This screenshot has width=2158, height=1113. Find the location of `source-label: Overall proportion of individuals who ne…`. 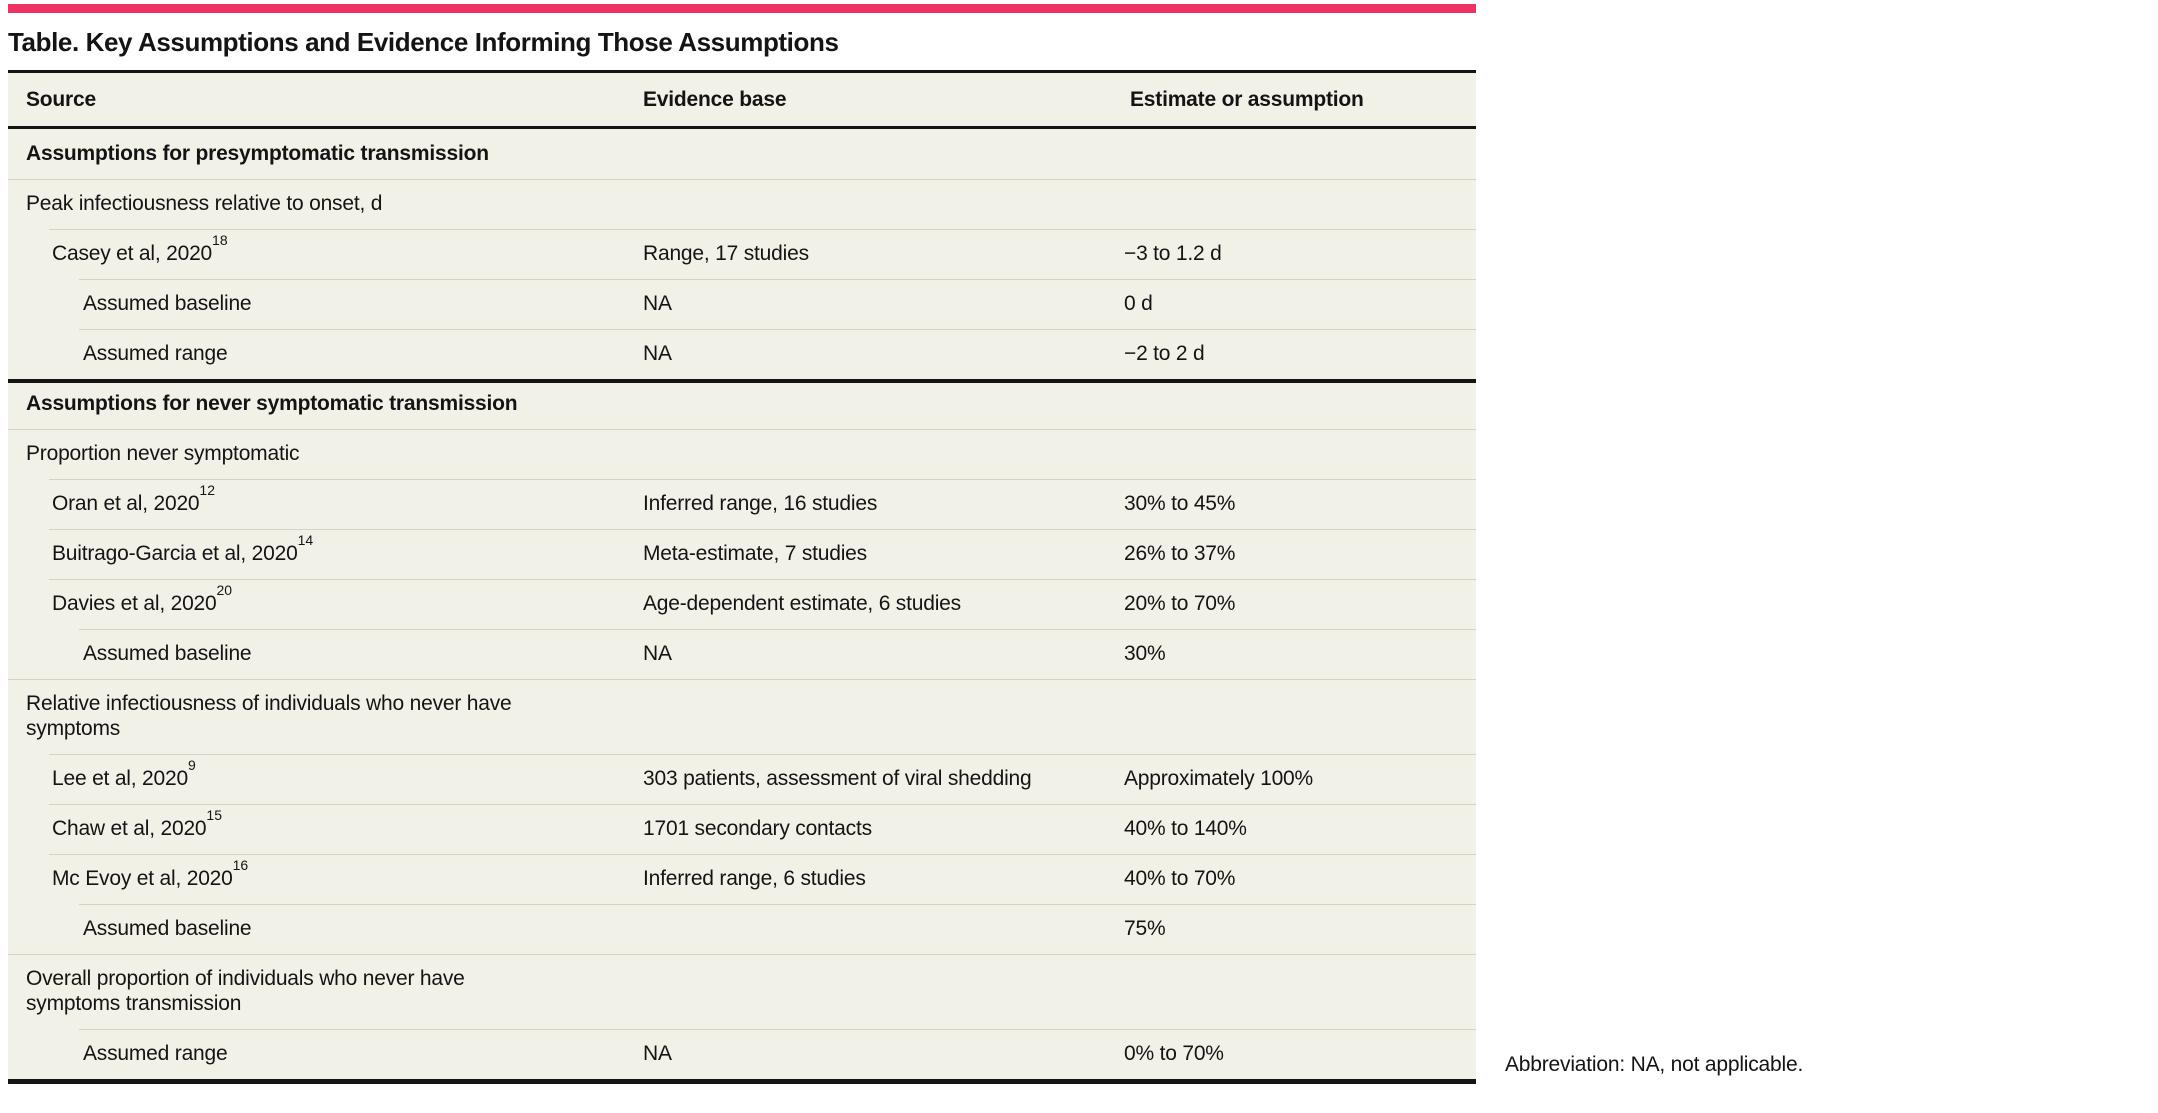

source-label: Overall proportion of individuals who ne… is located at coordinates (245, 991).